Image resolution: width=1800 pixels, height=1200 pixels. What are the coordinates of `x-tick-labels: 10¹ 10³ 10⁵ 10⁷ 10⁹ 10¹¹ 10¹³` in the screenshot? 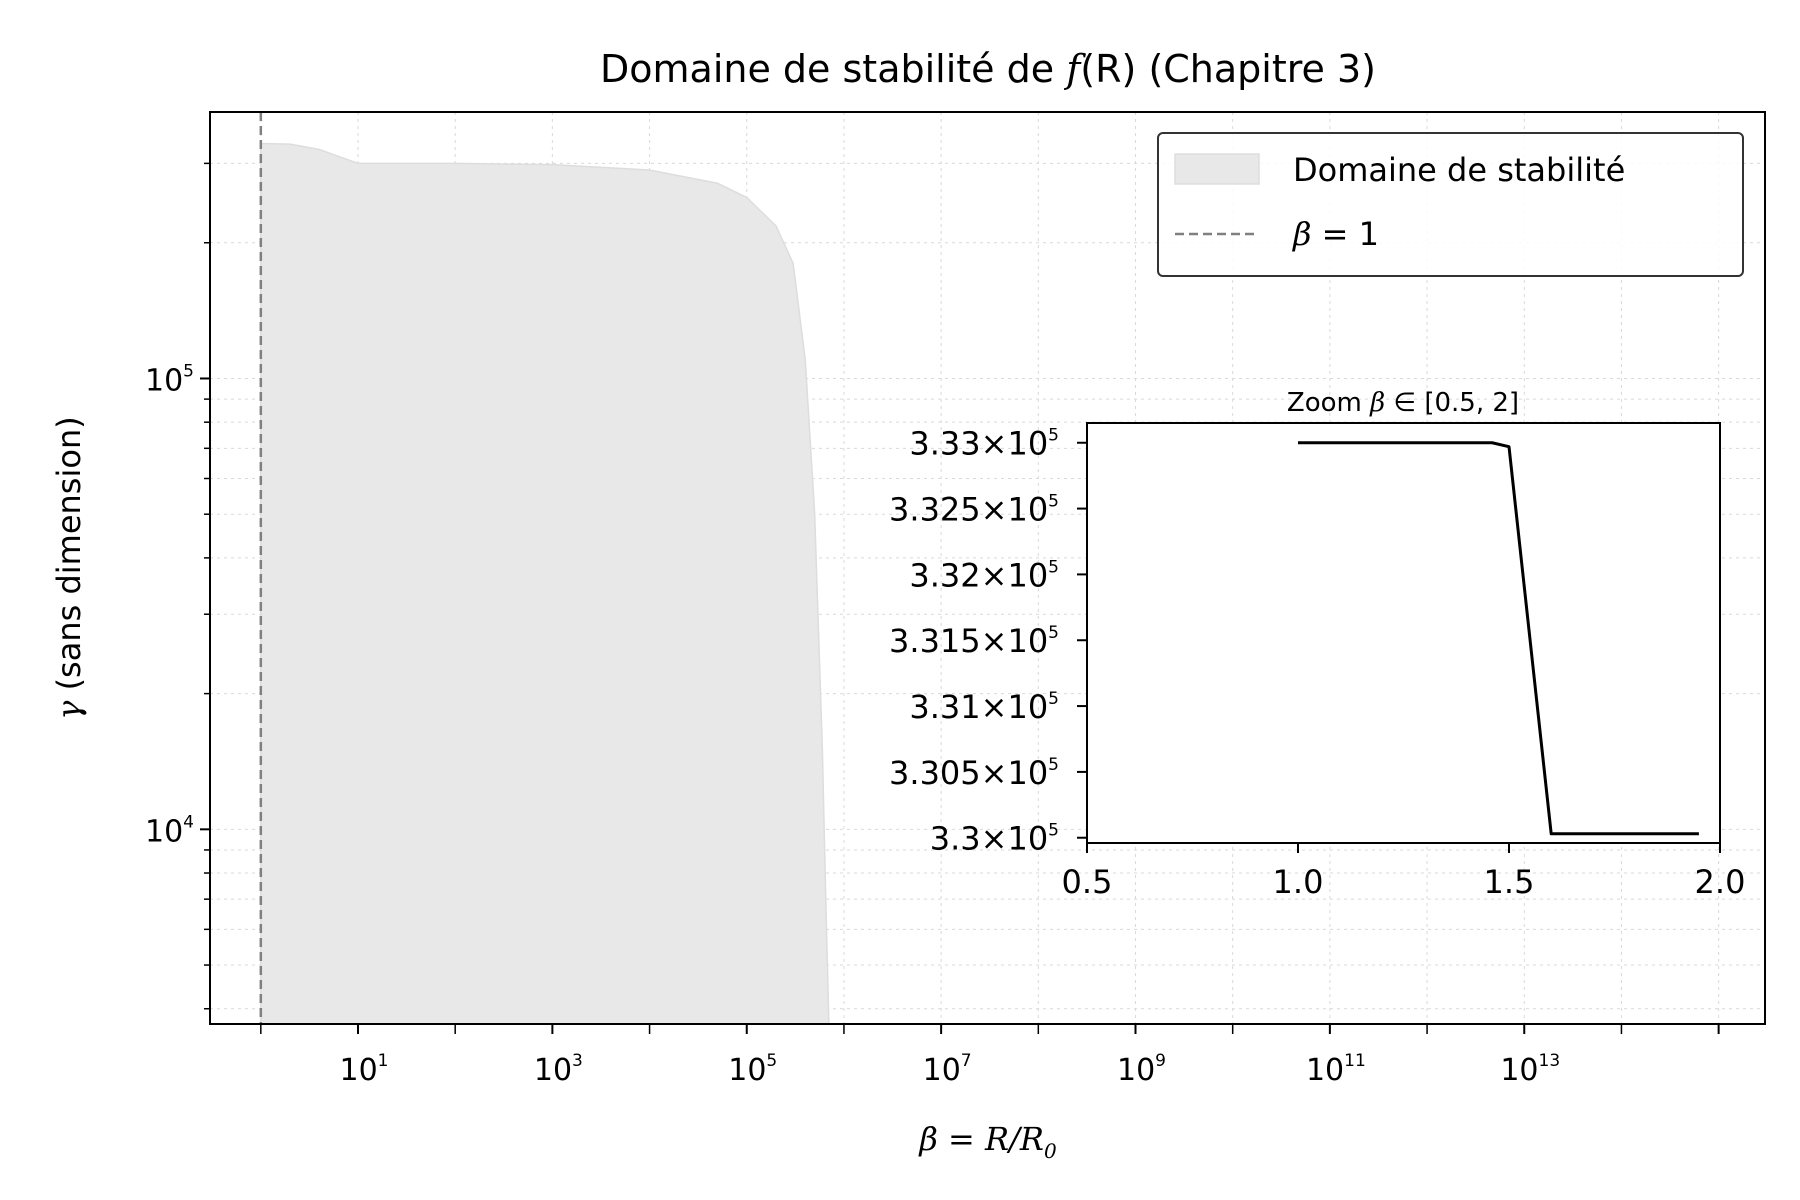 It's located at (949, 1069).